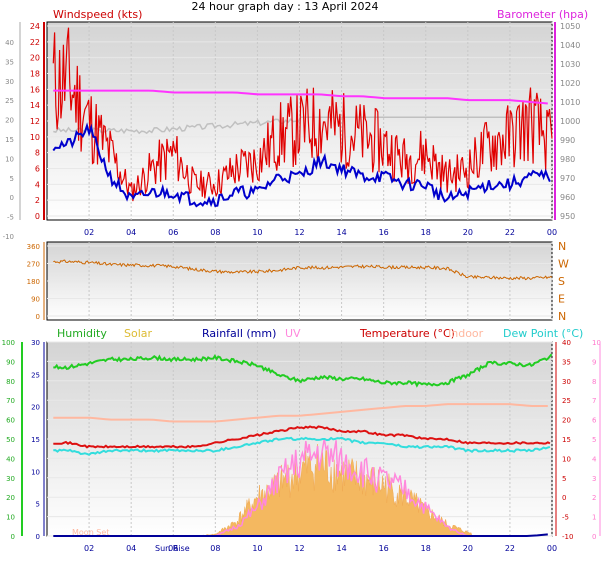 The height and width of the screenshot is (561, 608). Describe the element at coordinates (594, 440) in the screenshot. I see `uv-tick: 5` at that location.